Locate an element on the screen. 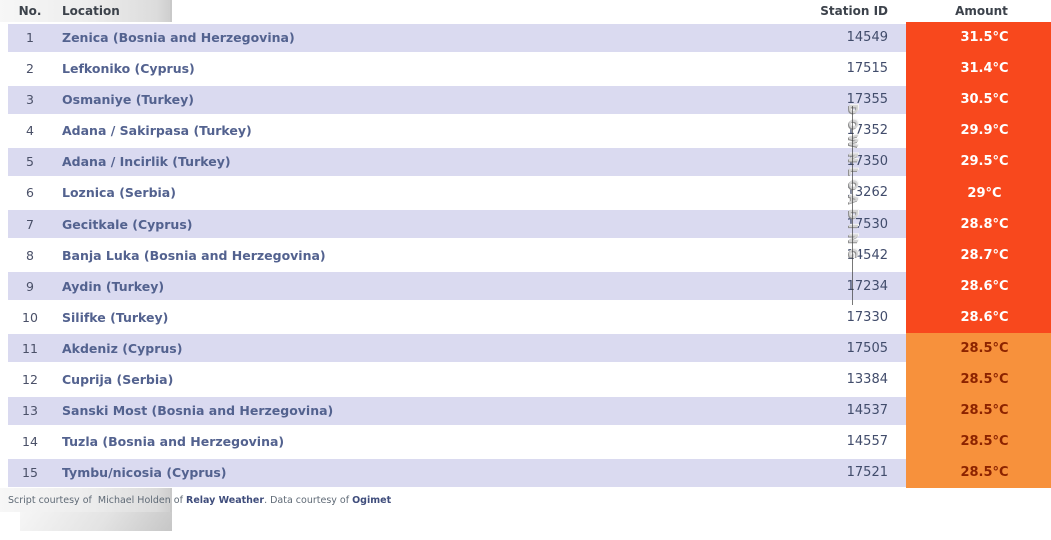 This screenshot has width=1051, height=540. row-station-id: 17521 is located at coordinates (867, 473).